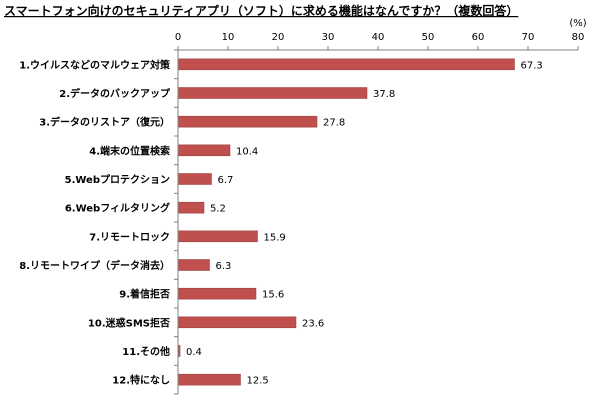 Image resolution: width=600 pixels, height=400 pixels. What do you see at coordinates (334, 123) in the screenshot?
I see `value-label: 27.8` at bounding box center [334, 123].